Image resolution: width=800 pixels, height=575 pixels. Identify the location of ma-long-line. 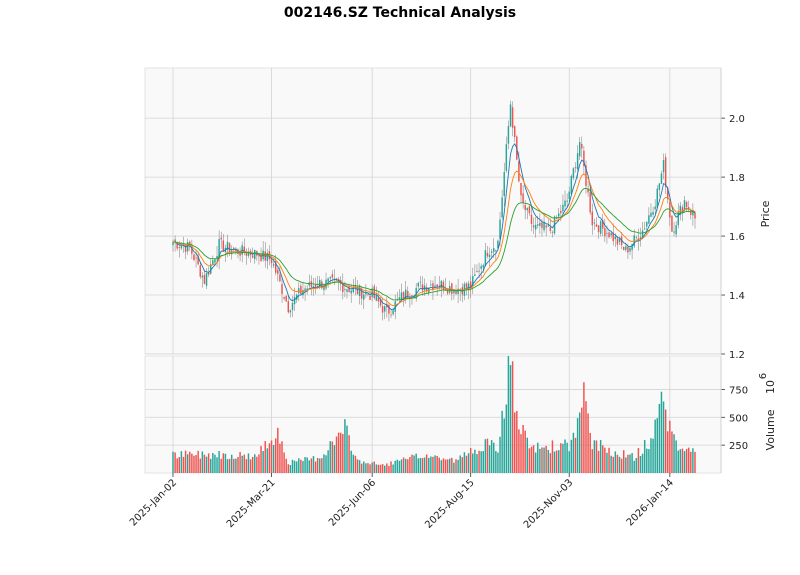
(434, 244).